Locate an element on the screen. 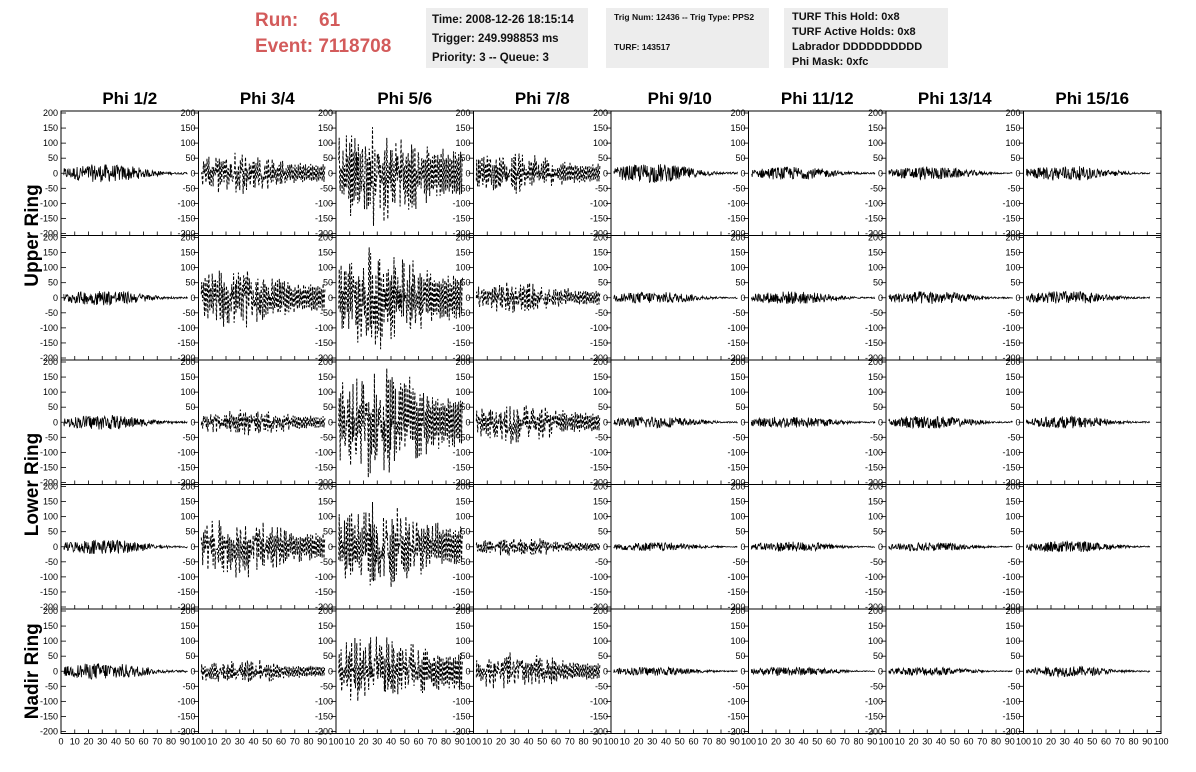 The height and width of the screenshot is (772, 1196). ring-label: Upper Ring is located at coordinates (32, 235).